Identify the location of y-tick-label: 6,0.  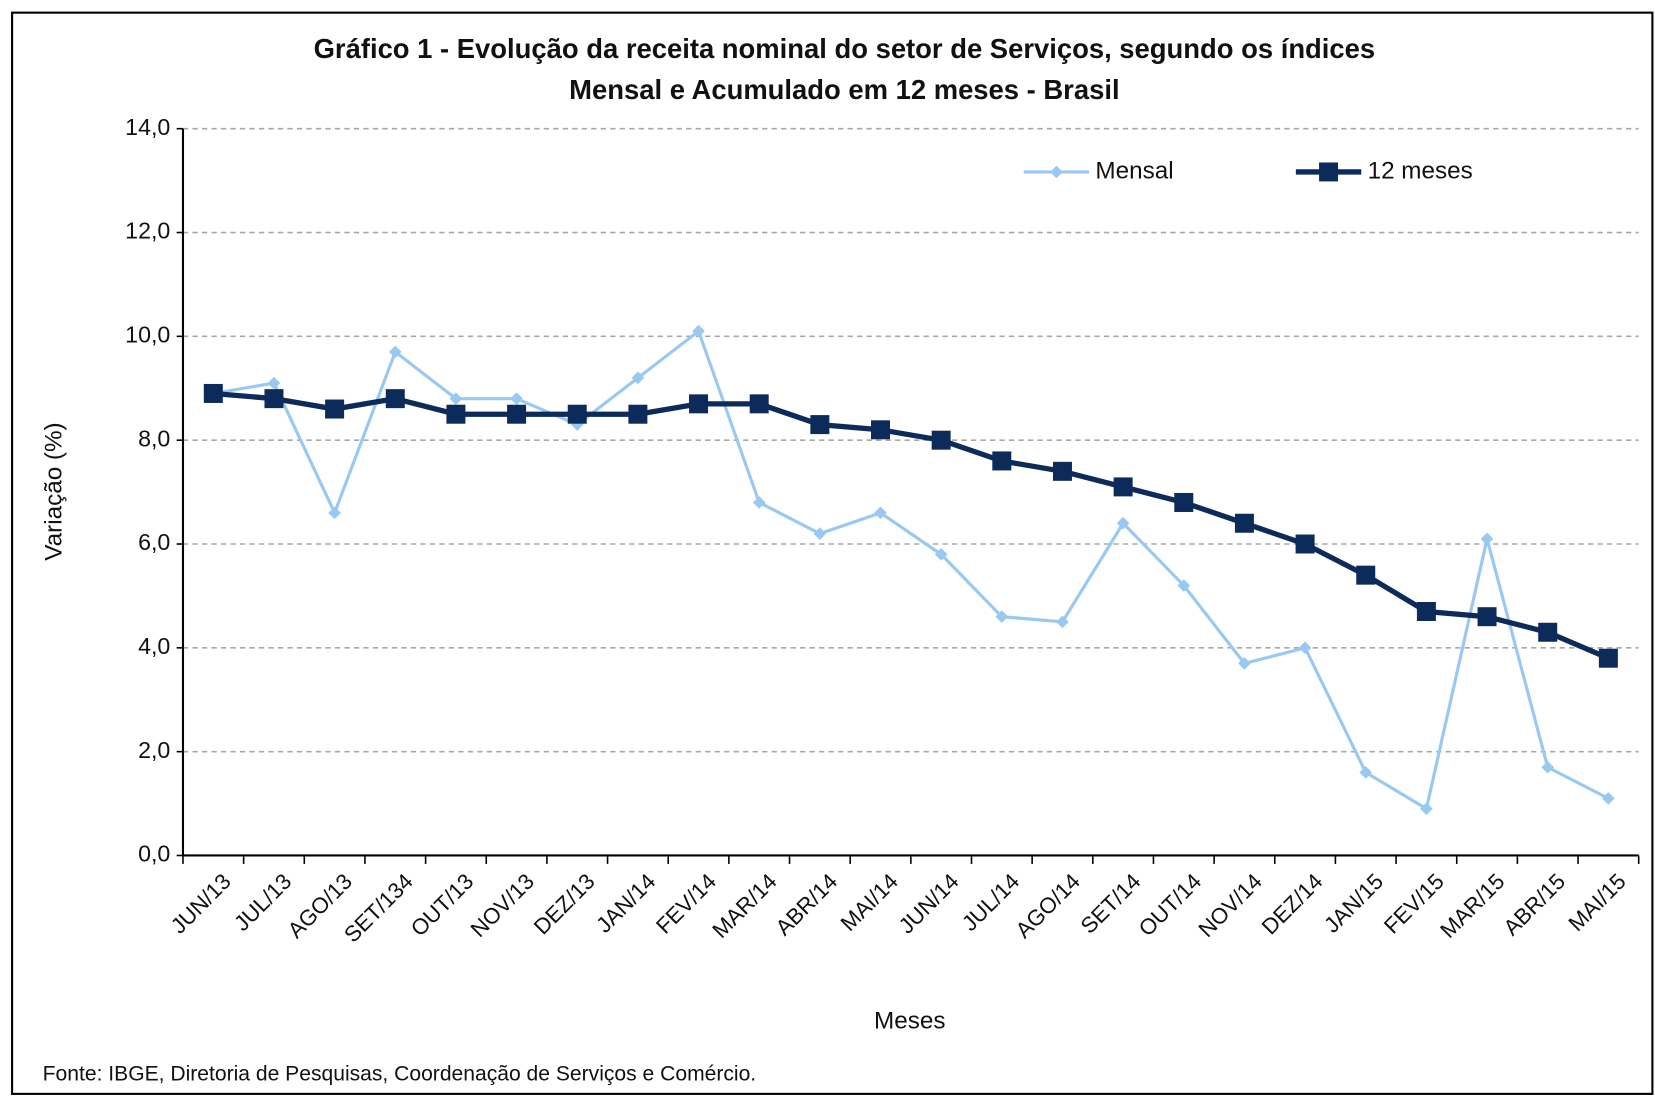
(154, 542).